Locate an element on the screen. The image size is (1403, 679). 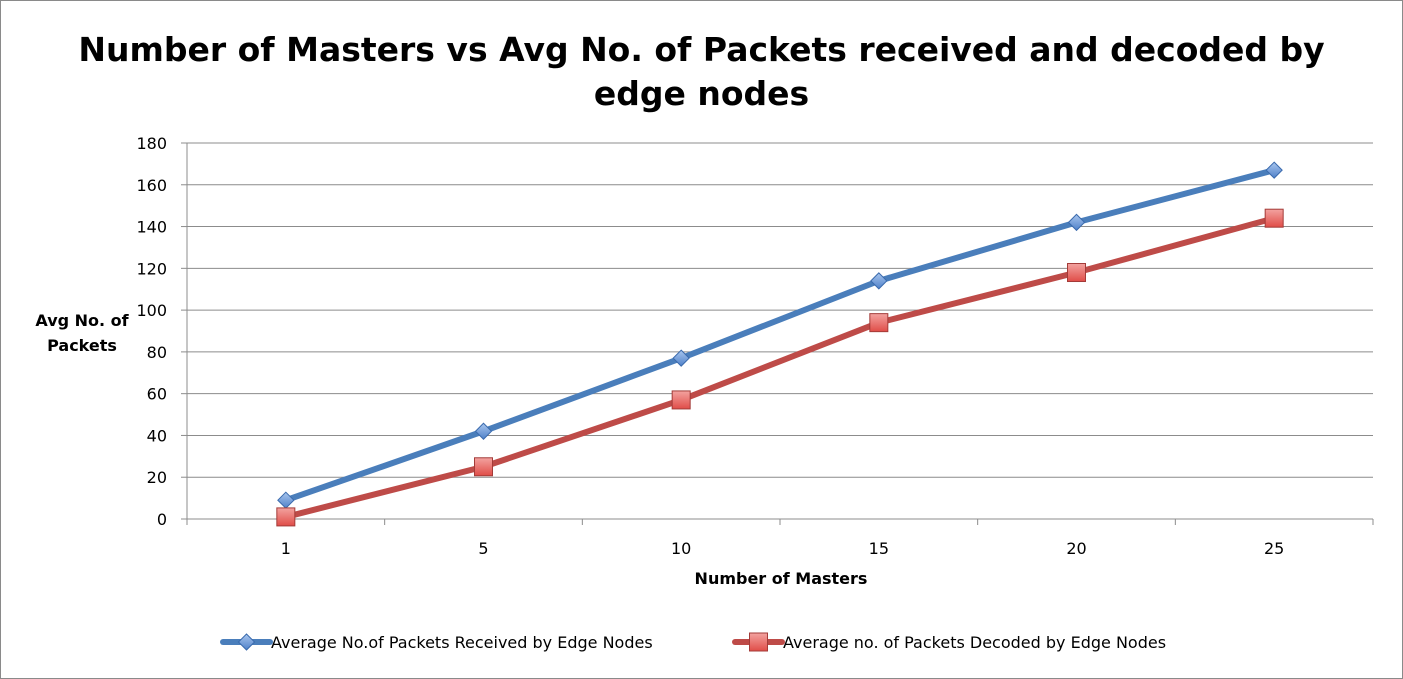
y-tick-label-40: 40 is located at coordinates (157, 435).